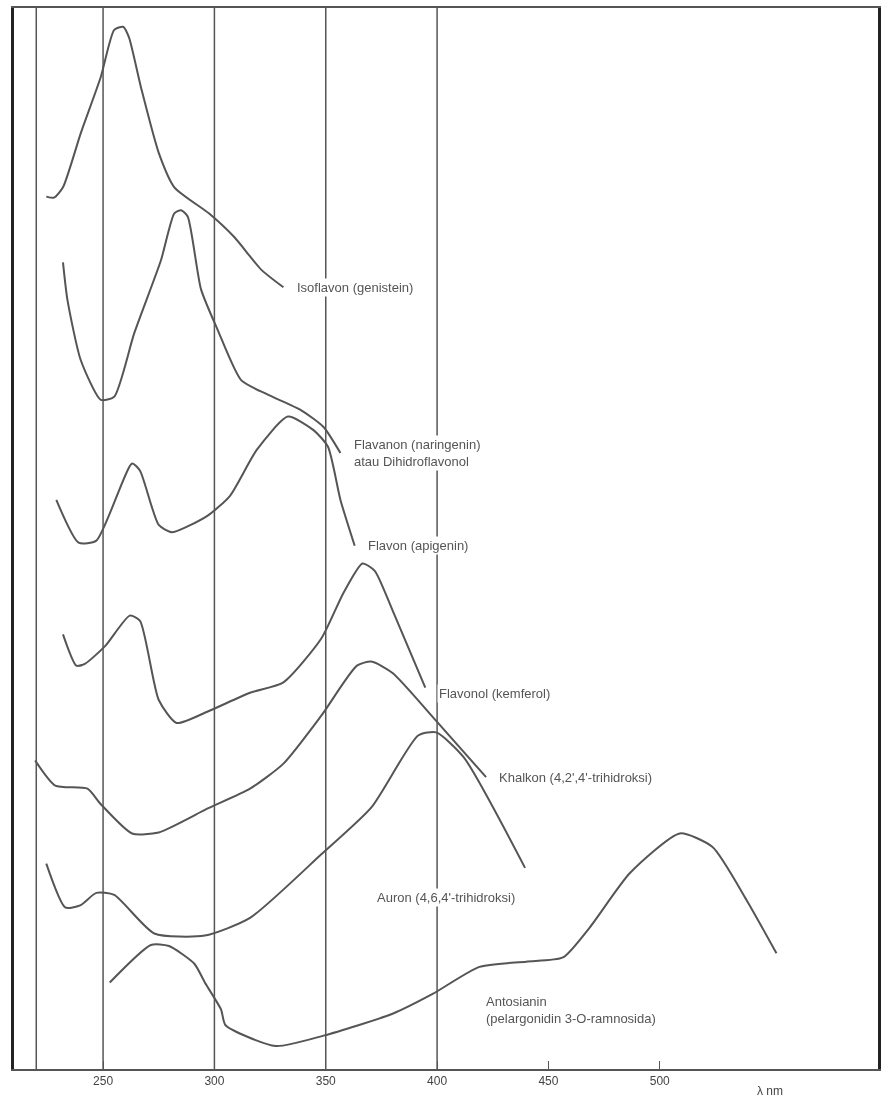  Describe the element at coordinates (437, 1081) in the screenshot. I see `x-tick-label: 400` at that location.